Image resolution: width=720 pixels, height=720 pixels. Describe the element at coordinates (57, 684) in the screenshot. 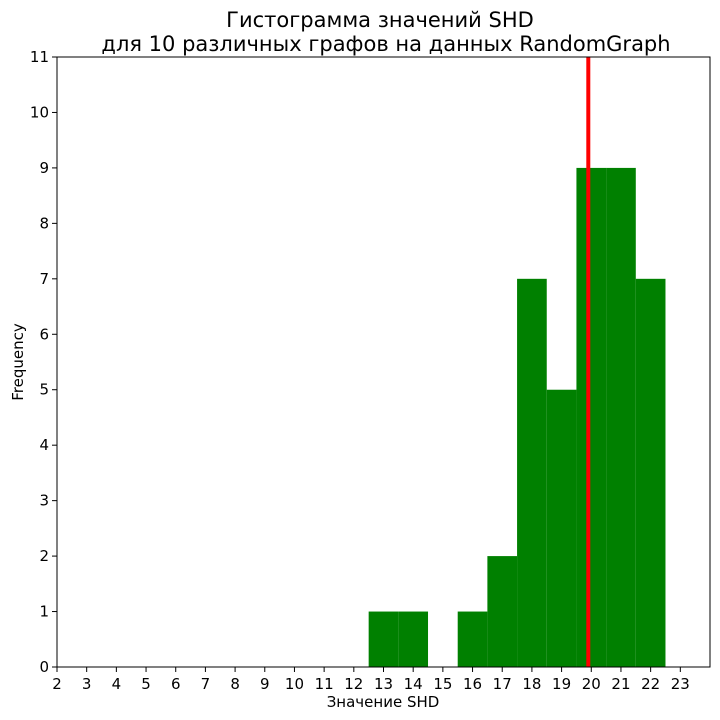

I see `x-tick-label: 2` at that location.